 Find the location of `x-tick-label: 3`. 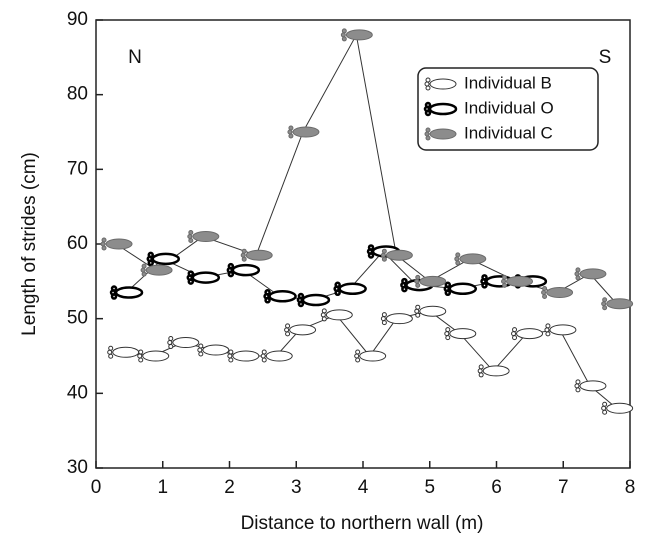

x-tick-label: 3 is located at coordinates (296, 487).